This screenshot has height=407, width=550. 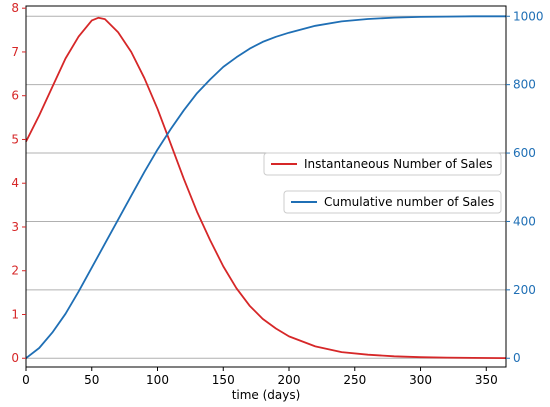 I want to click on right-y-tick-label: 800, so click(x=524, y=85).